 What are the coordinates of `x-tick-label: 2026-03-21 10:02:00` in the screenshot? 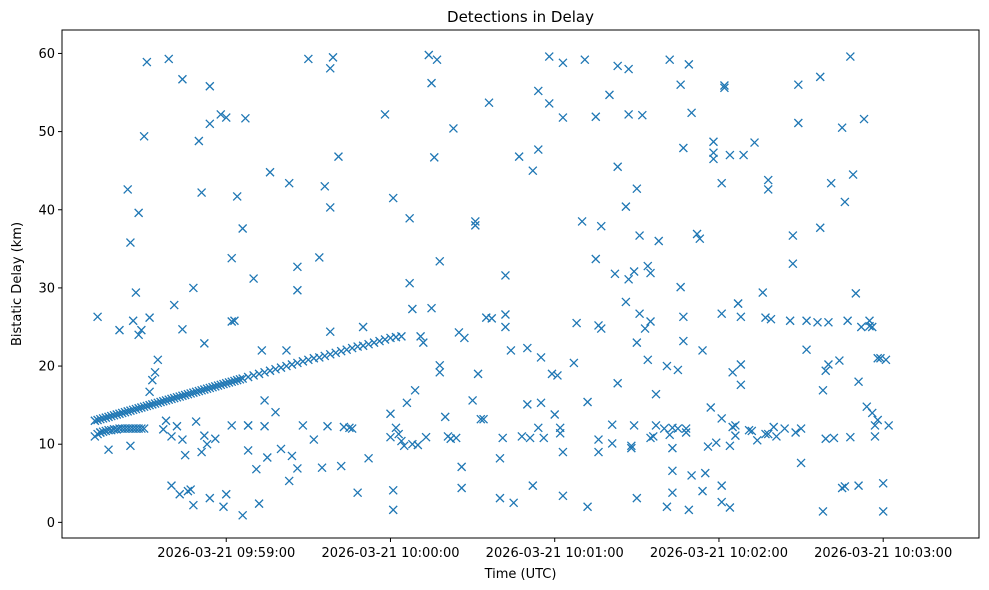 It's located at (719, 553).